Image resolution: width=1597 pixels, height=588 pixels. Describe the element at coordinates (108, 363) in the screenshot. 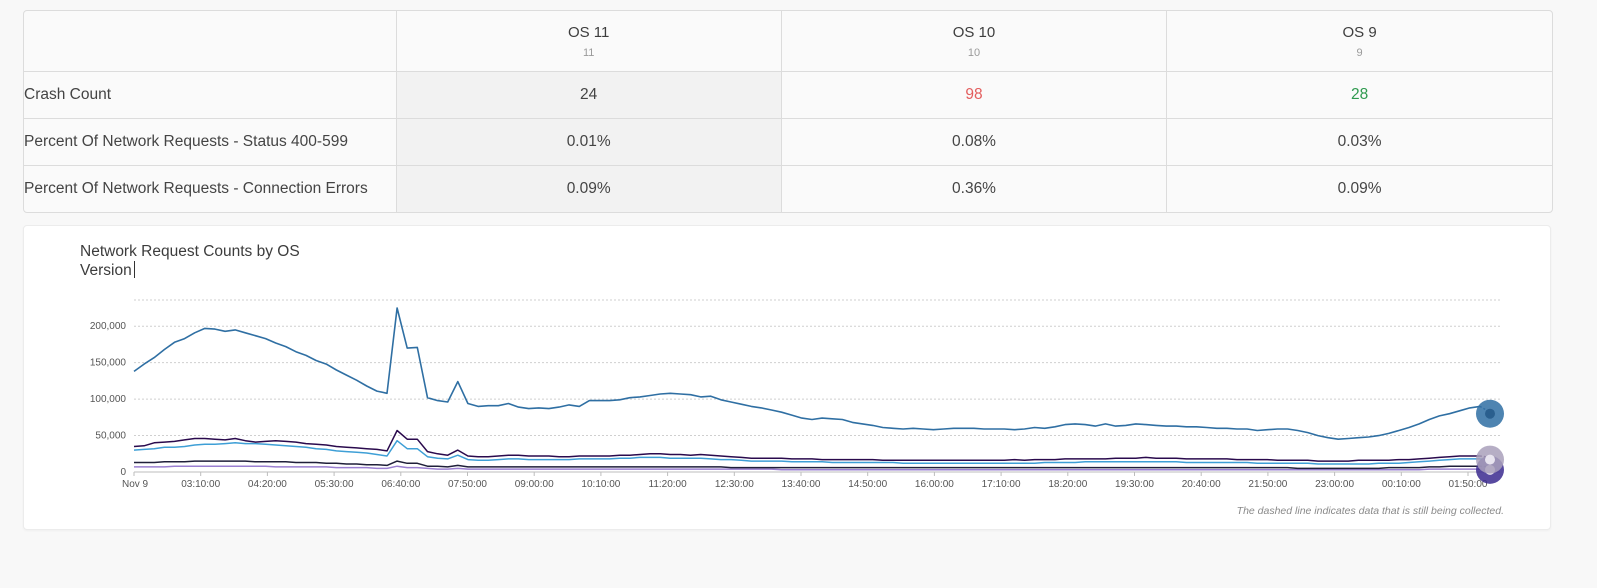

I see `y-tick-label: 150,000` at that location.